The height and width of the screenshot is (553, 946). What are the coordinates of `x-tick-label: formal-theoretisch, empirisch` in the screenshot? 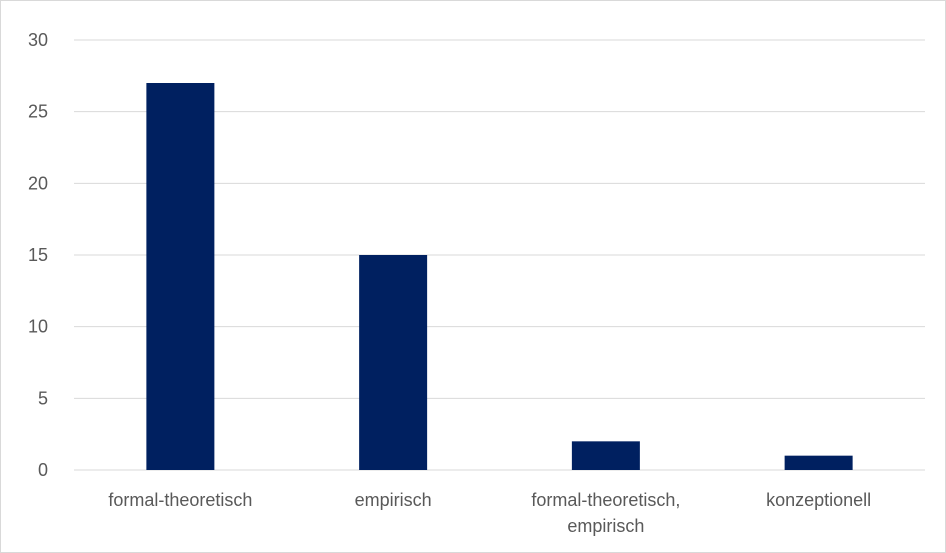 It's located at (605, 513).